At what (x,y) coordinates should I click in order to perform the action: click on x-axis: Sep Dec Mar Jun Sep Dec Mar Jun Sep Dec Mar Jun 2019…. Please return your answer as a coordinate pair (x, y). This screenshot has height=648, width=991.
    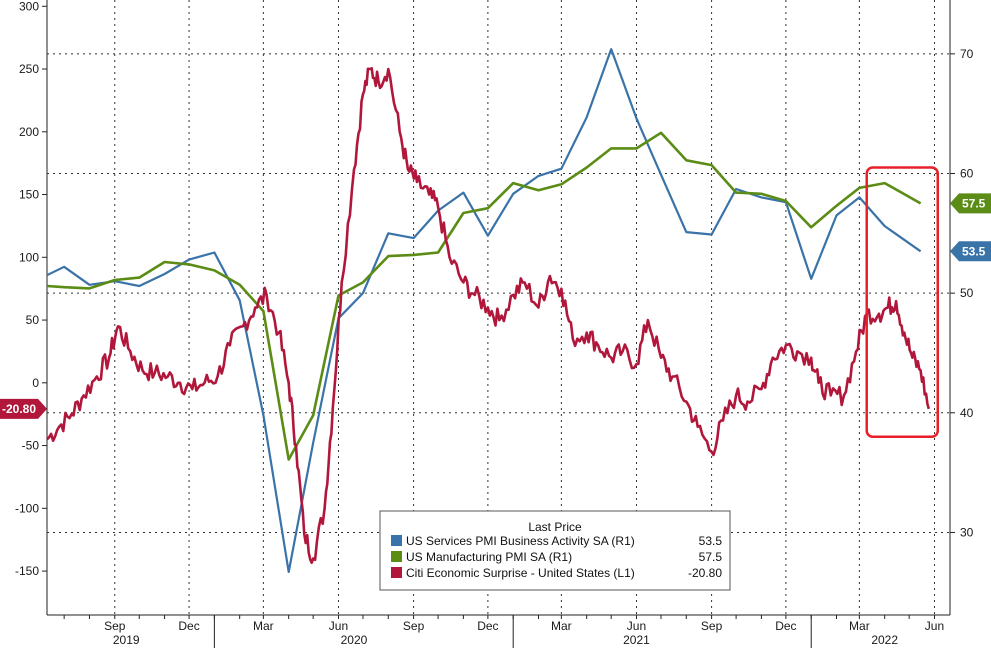
    Looking at the image, I should click on (498, 631).